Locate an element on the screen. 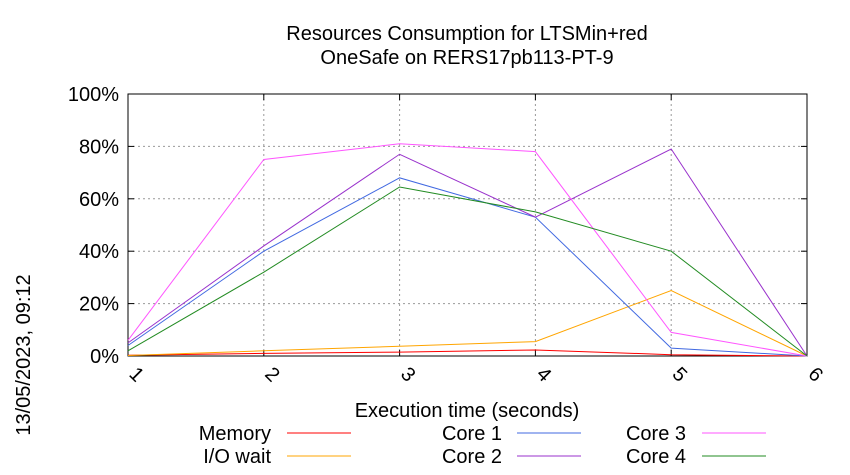 This screenshot has height=475, width=850. x-tick-label: 1 is located at coordinates (136, 374).